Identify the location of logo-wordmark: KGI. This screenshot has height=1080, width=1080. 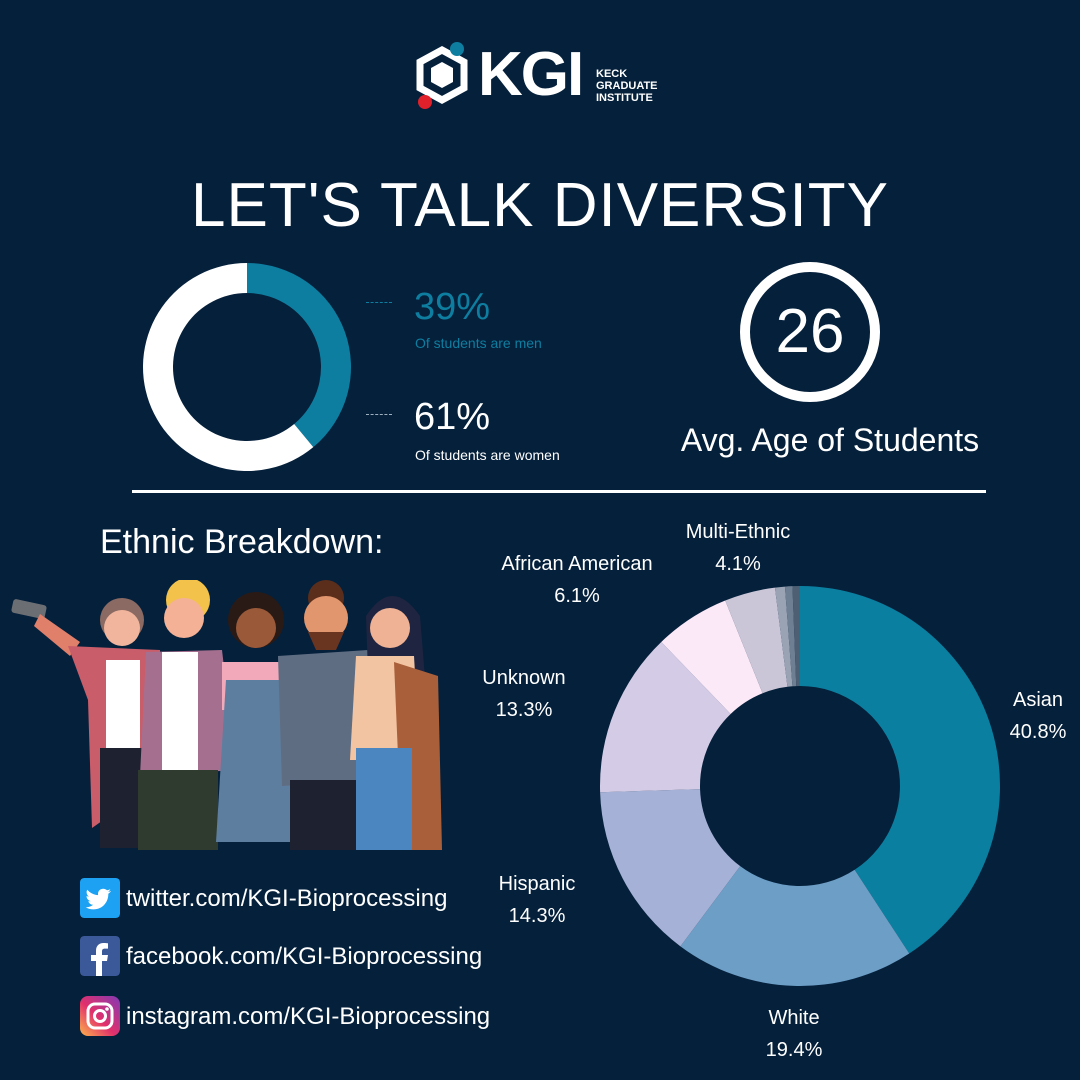
(531, 74).